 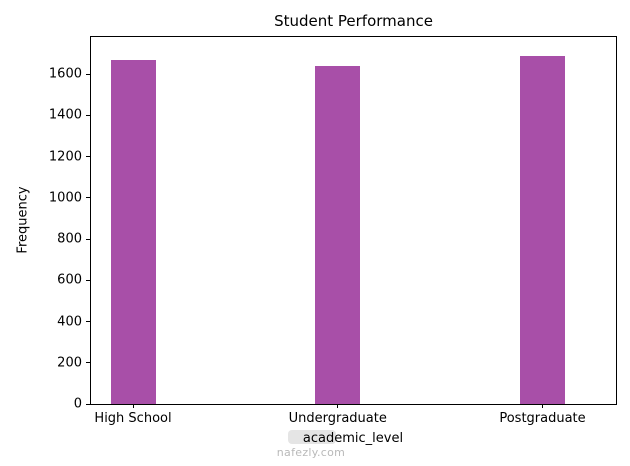 What do you see at coordinates (338, 234) in the screenshot?
I see `bar-undergraduate` at bounding box center [338, 234].